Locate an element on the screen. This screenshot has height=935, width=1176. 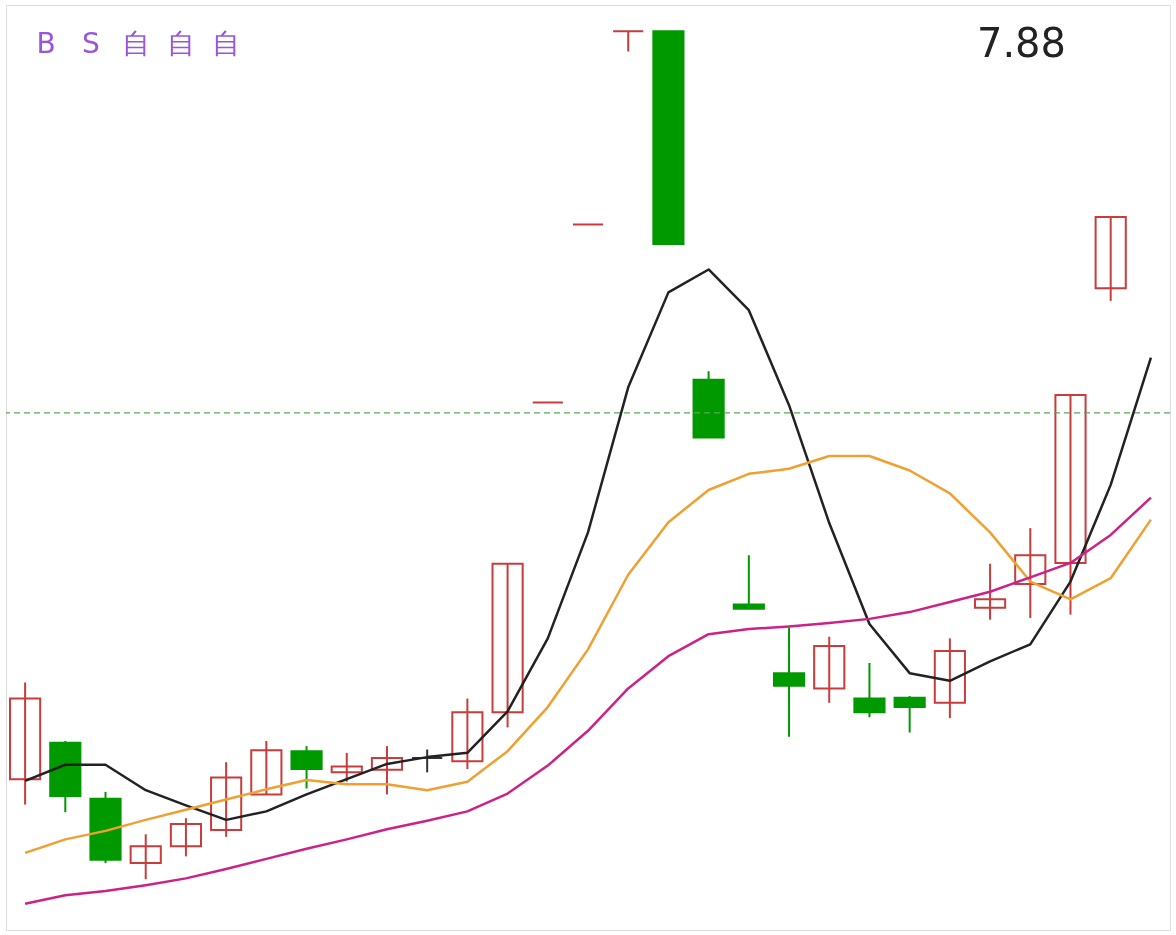
annotation: 7.88 is located at coordinates (1021, 43).